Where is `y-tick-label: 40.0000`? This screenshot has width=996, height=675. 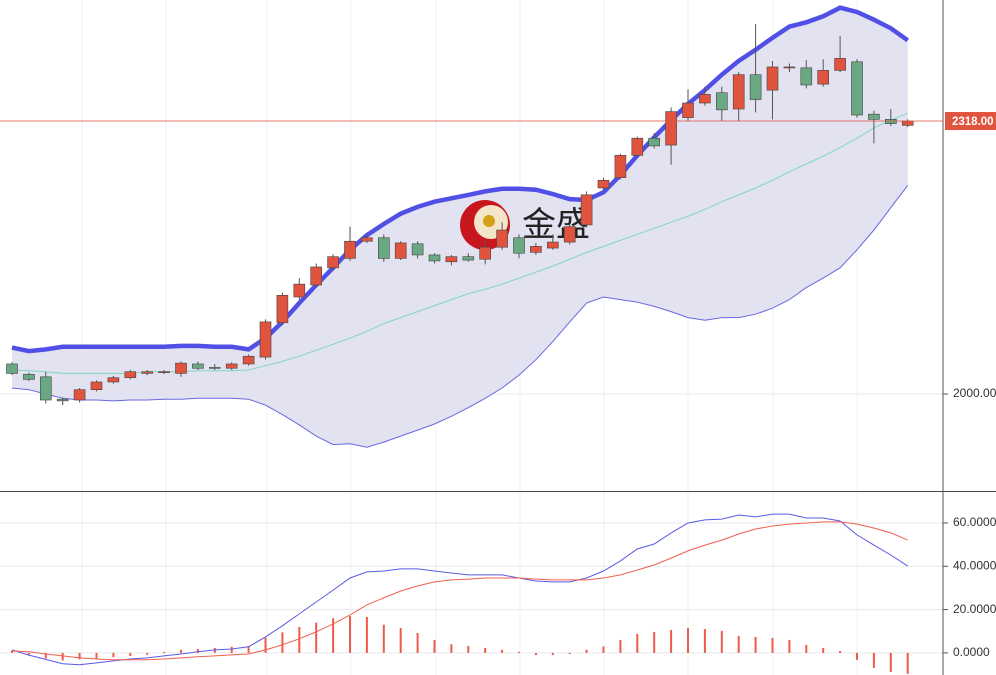 y-tick-label: 40.0000 is located at coordinates (974, 565).